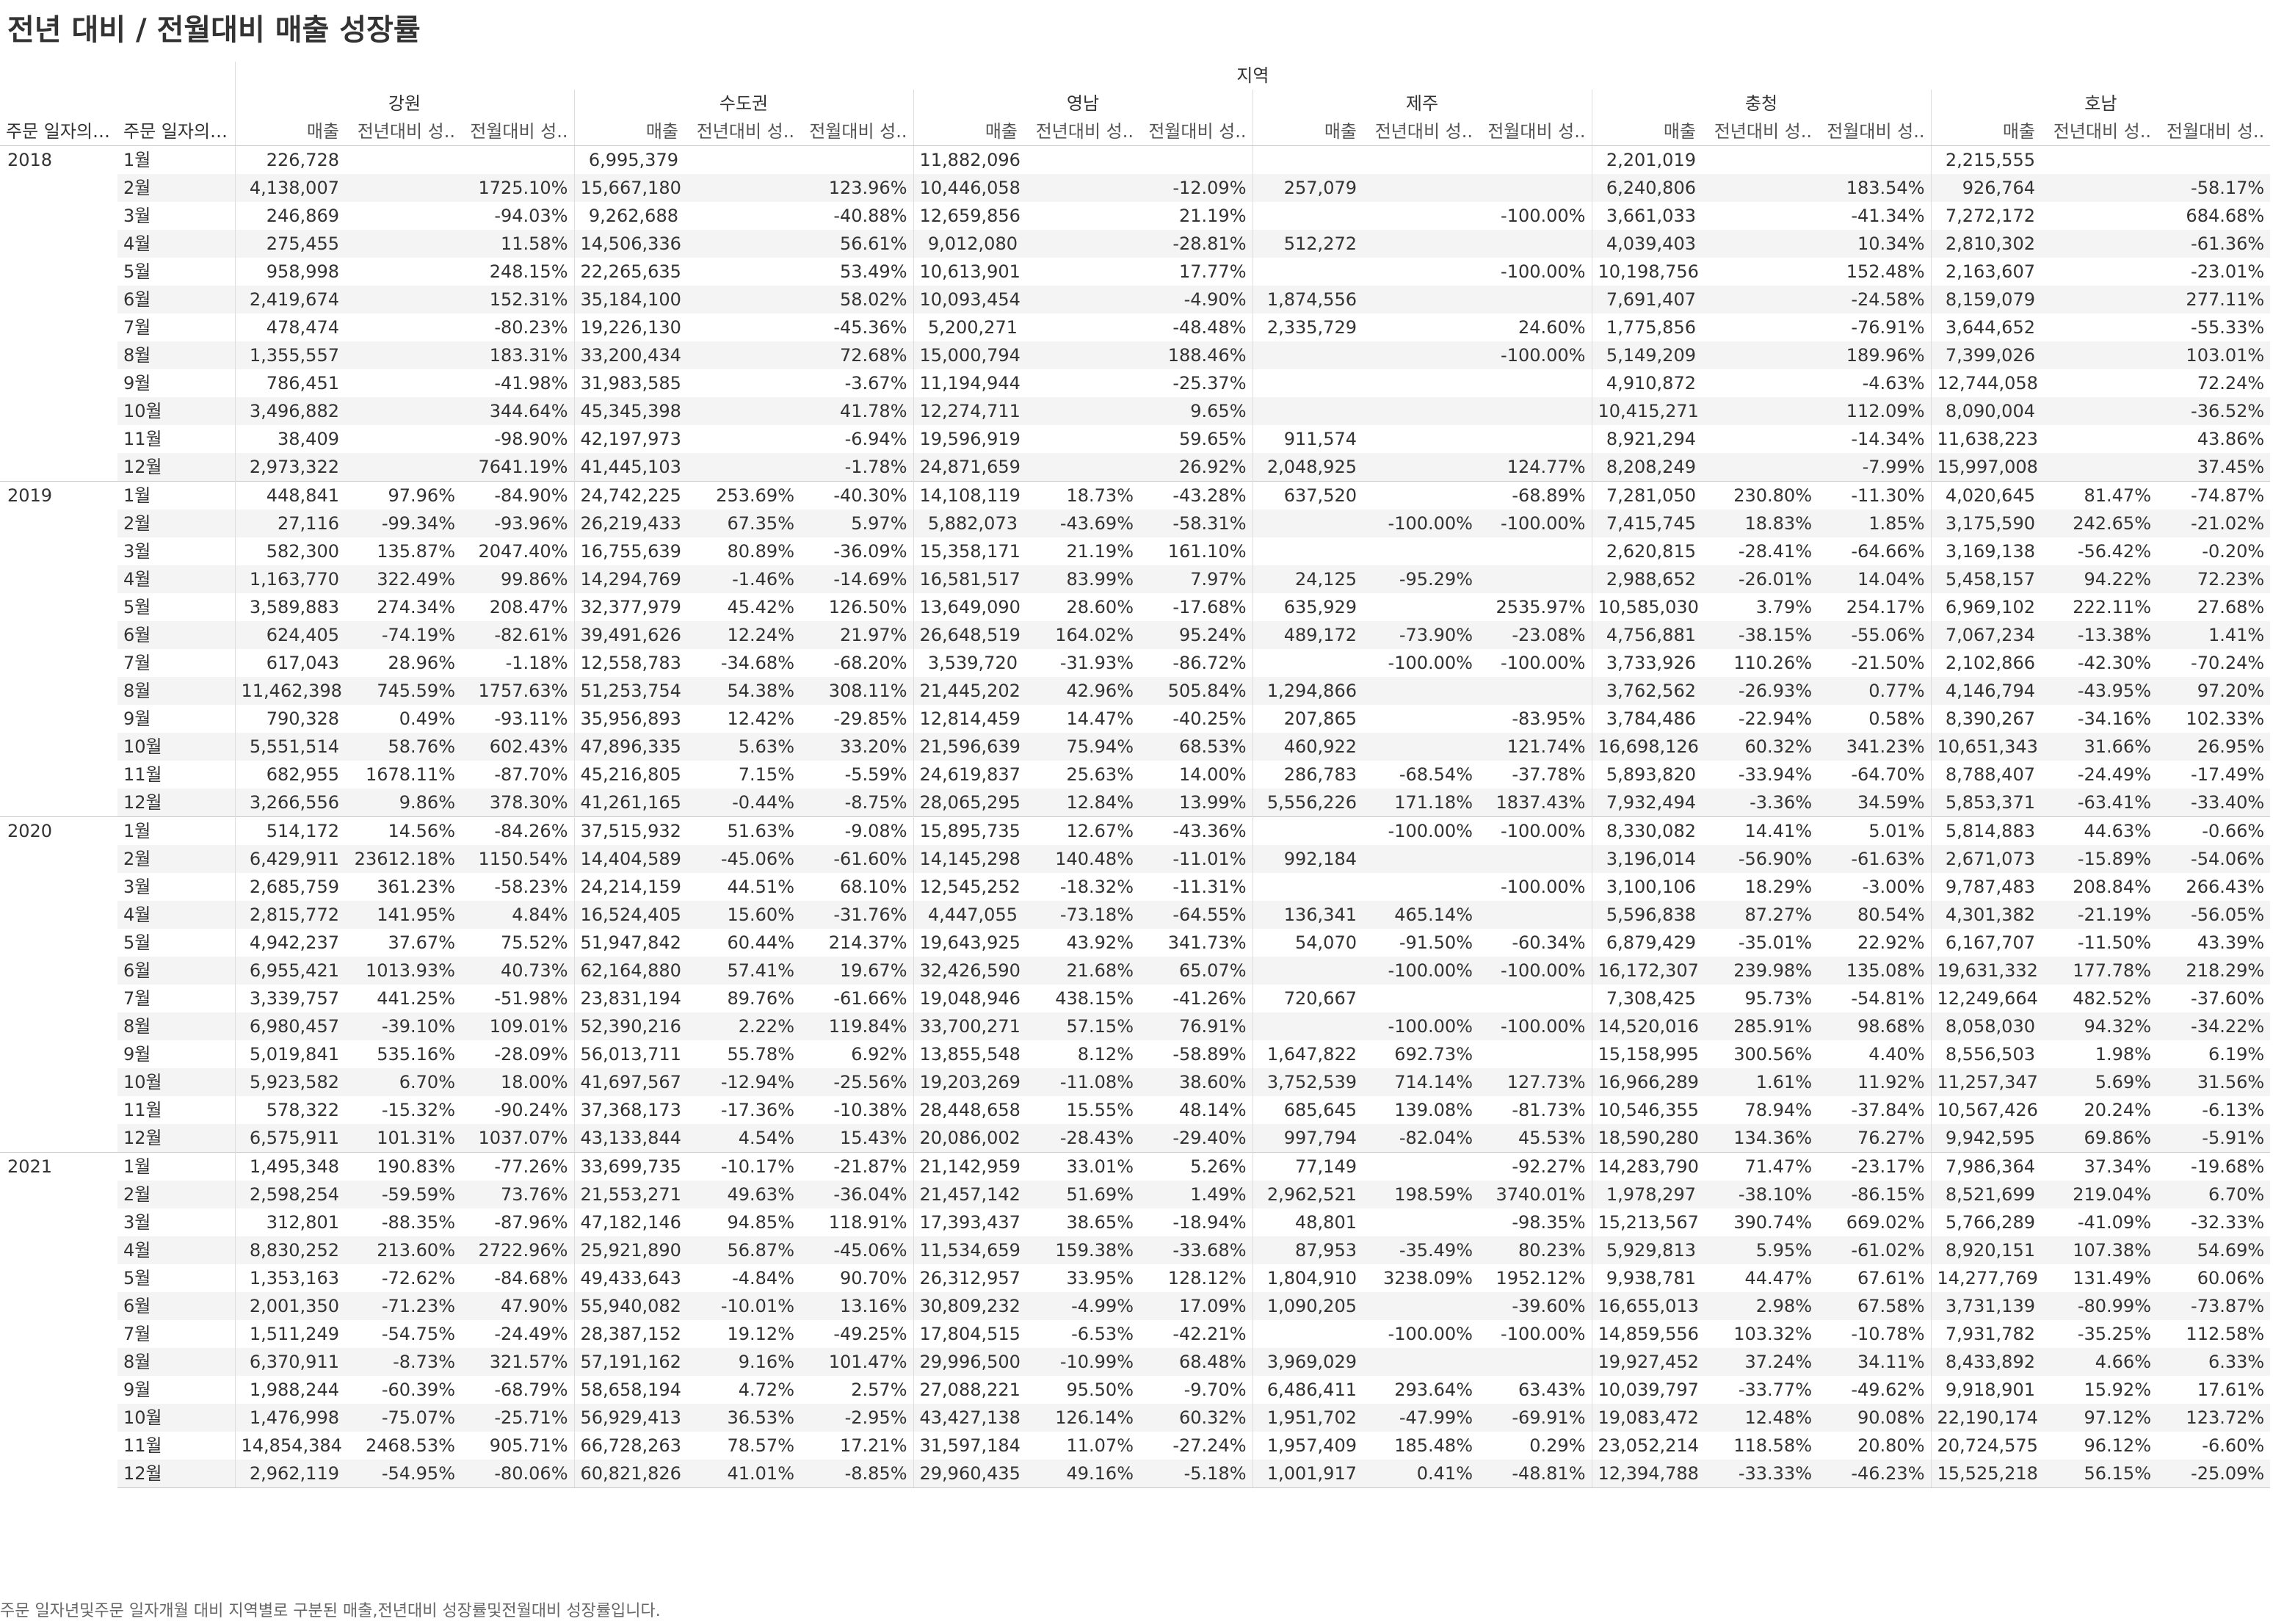 The image size is (2273, 1624). I want to click on data-cell: 11,882,096, so click(968, 159).